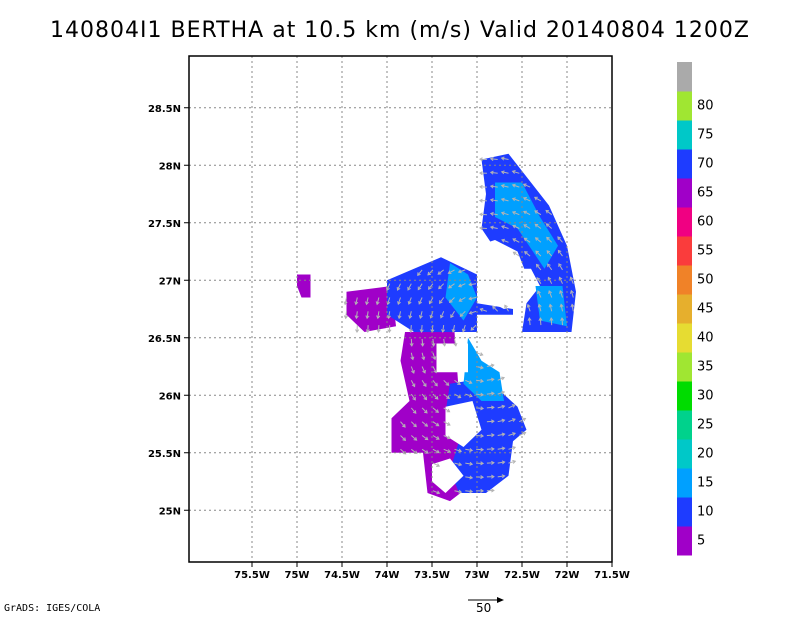 The width and height of the screenshot is (800, 618). I want to click on y-axis-ticks: 25N 25.5N 26N 26.5N 27N 27.5N 28N 28.5N, so click(168, 310).